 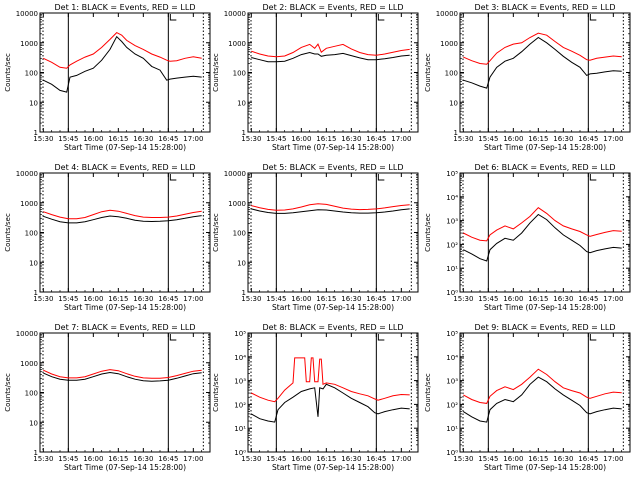 What do you see at coordinates (333, 327) in the screenshot?
I see `chart-title: Det 8: BLACK = Events, RED = LLD` at bounding box center [333, 327].